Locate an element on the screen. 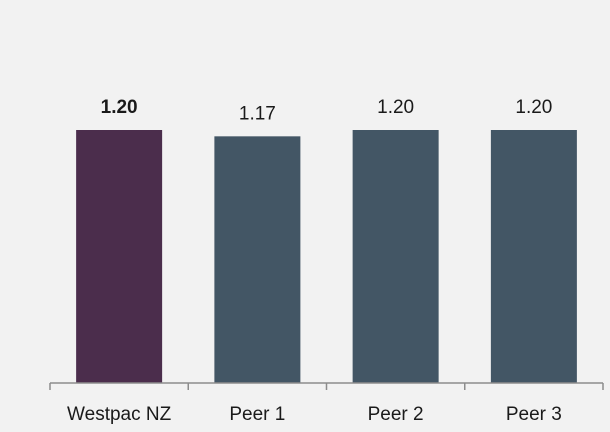 The image size is (610, 432). tick-label-peer-2: Peer 2 is located at coordinates (396, 414).